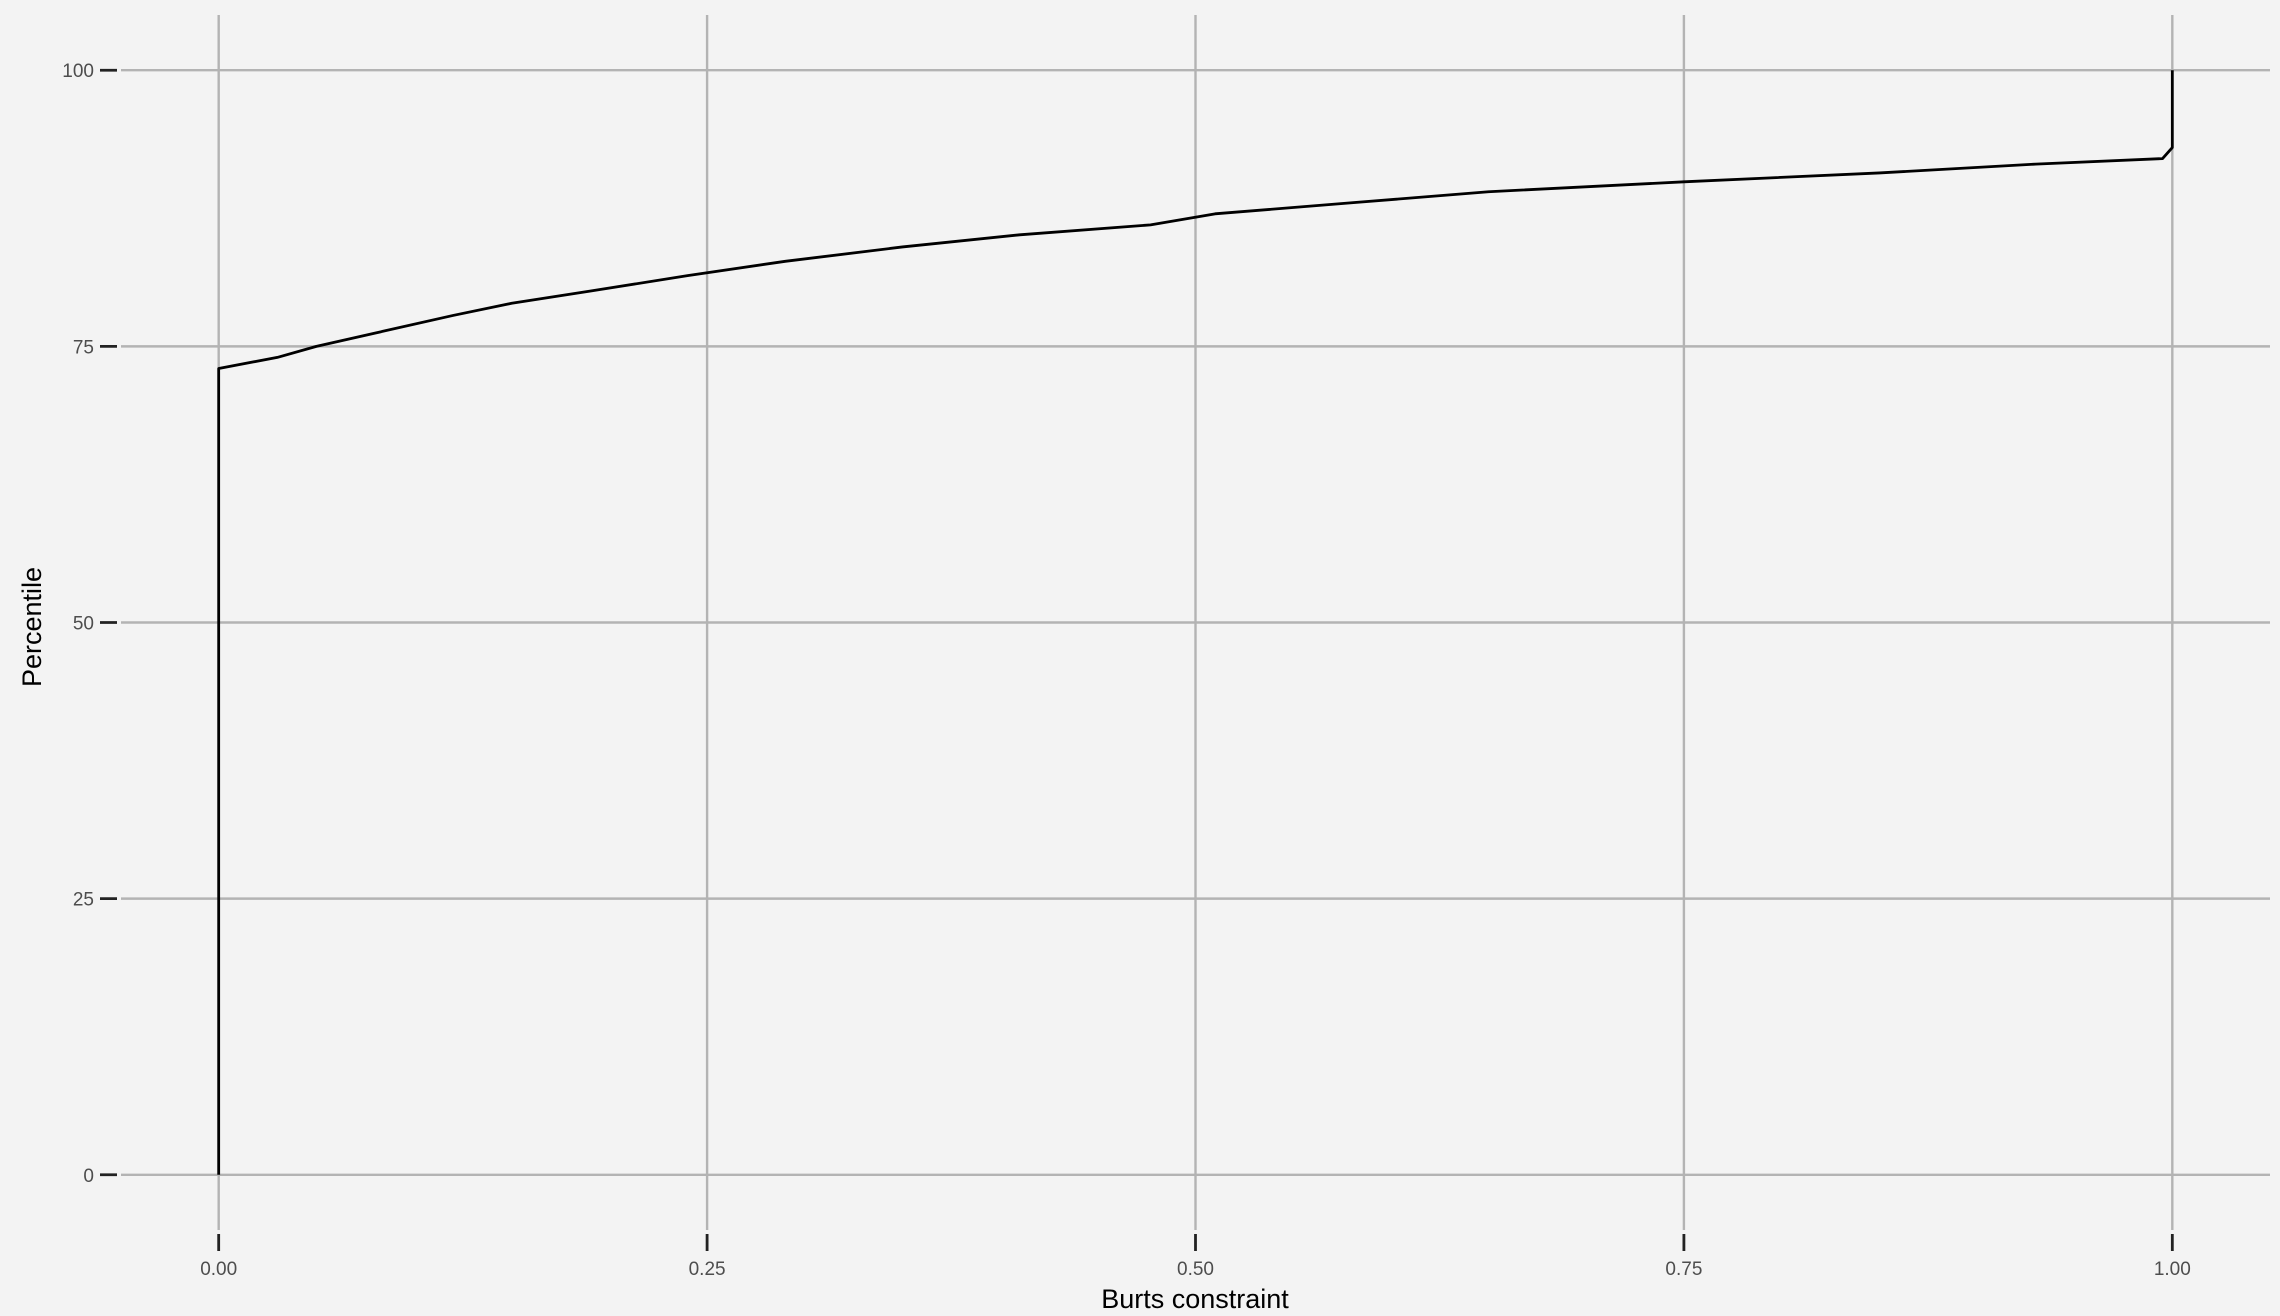 The image size is (2280, 1316). Describe the element at coordinates (218, 1269) in the screenshot. I see `x-tick-label: 0.00` at that location.